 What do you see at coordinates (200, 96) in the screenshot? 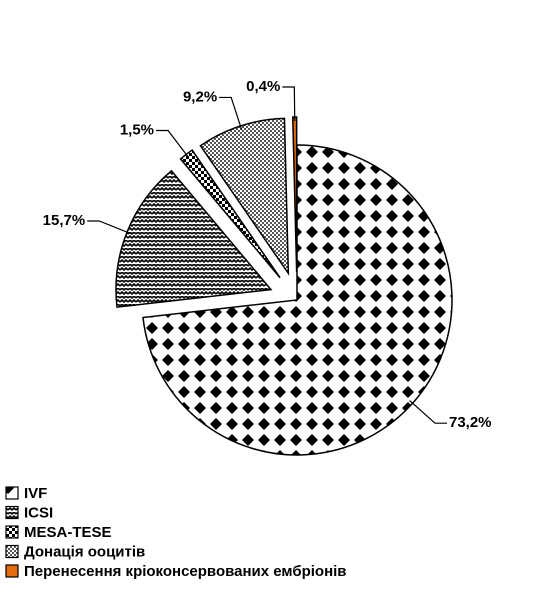
I see `data-label: 9,2%` at bounding box center [200, 96].